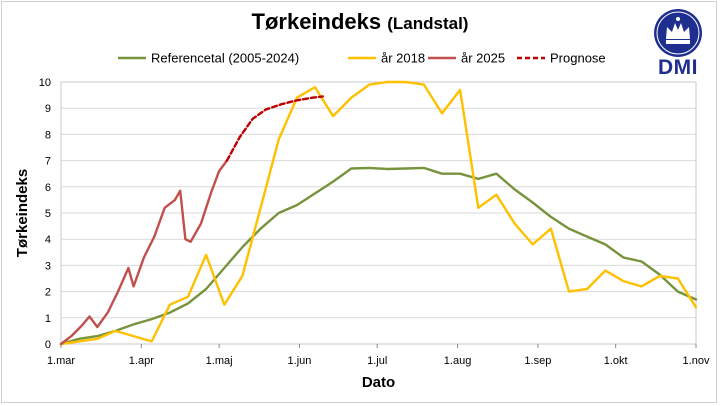 The width and height of the screenshot is (720, 406). What do you see at coordinates (48, 345) in the screenshot?
I see `y-tick-label: 0` at bounding box center [48, 345].